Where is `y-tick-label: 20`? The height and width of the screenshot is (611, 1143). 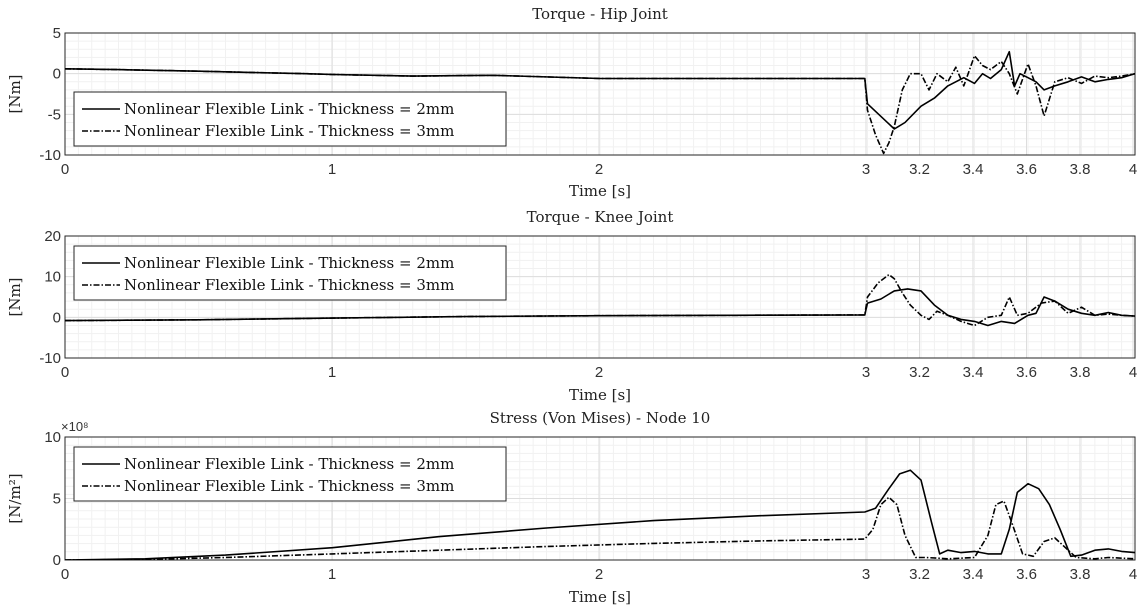 y-tick-label: 20 is located at coordinates (52, 236).